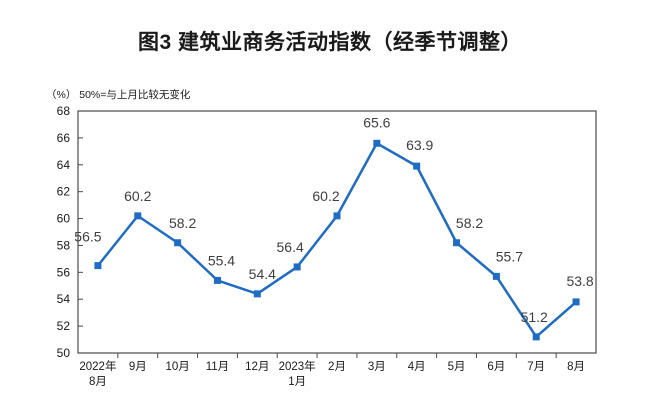 The image size is (660, 419). What do you see at coordinates (64, 192) in the screenshot?
I see `y-axis-label: 62` at bounding box center [64, 192].